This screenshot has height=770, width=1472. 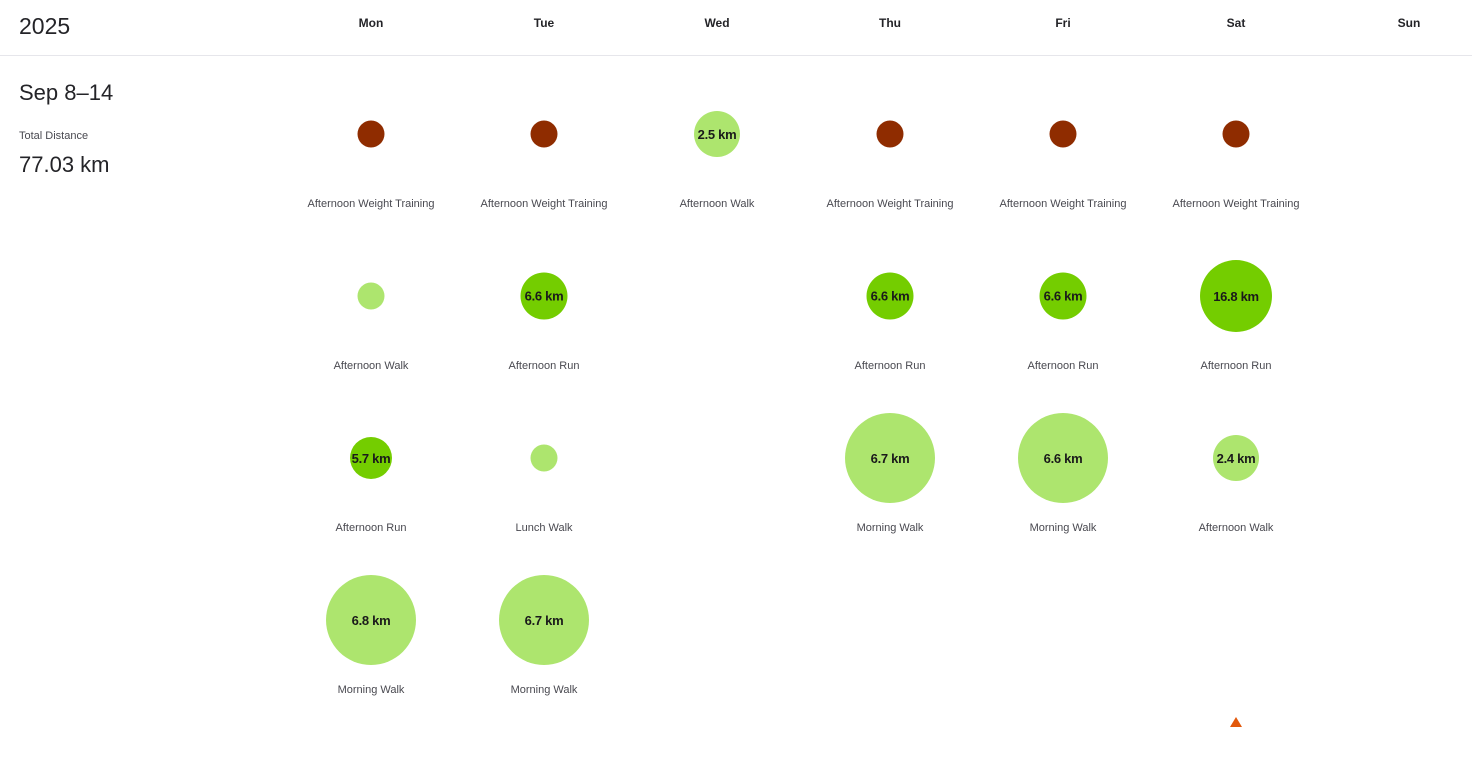 I want to click on day-label-mon: Mon, so click(x=371, y=23).